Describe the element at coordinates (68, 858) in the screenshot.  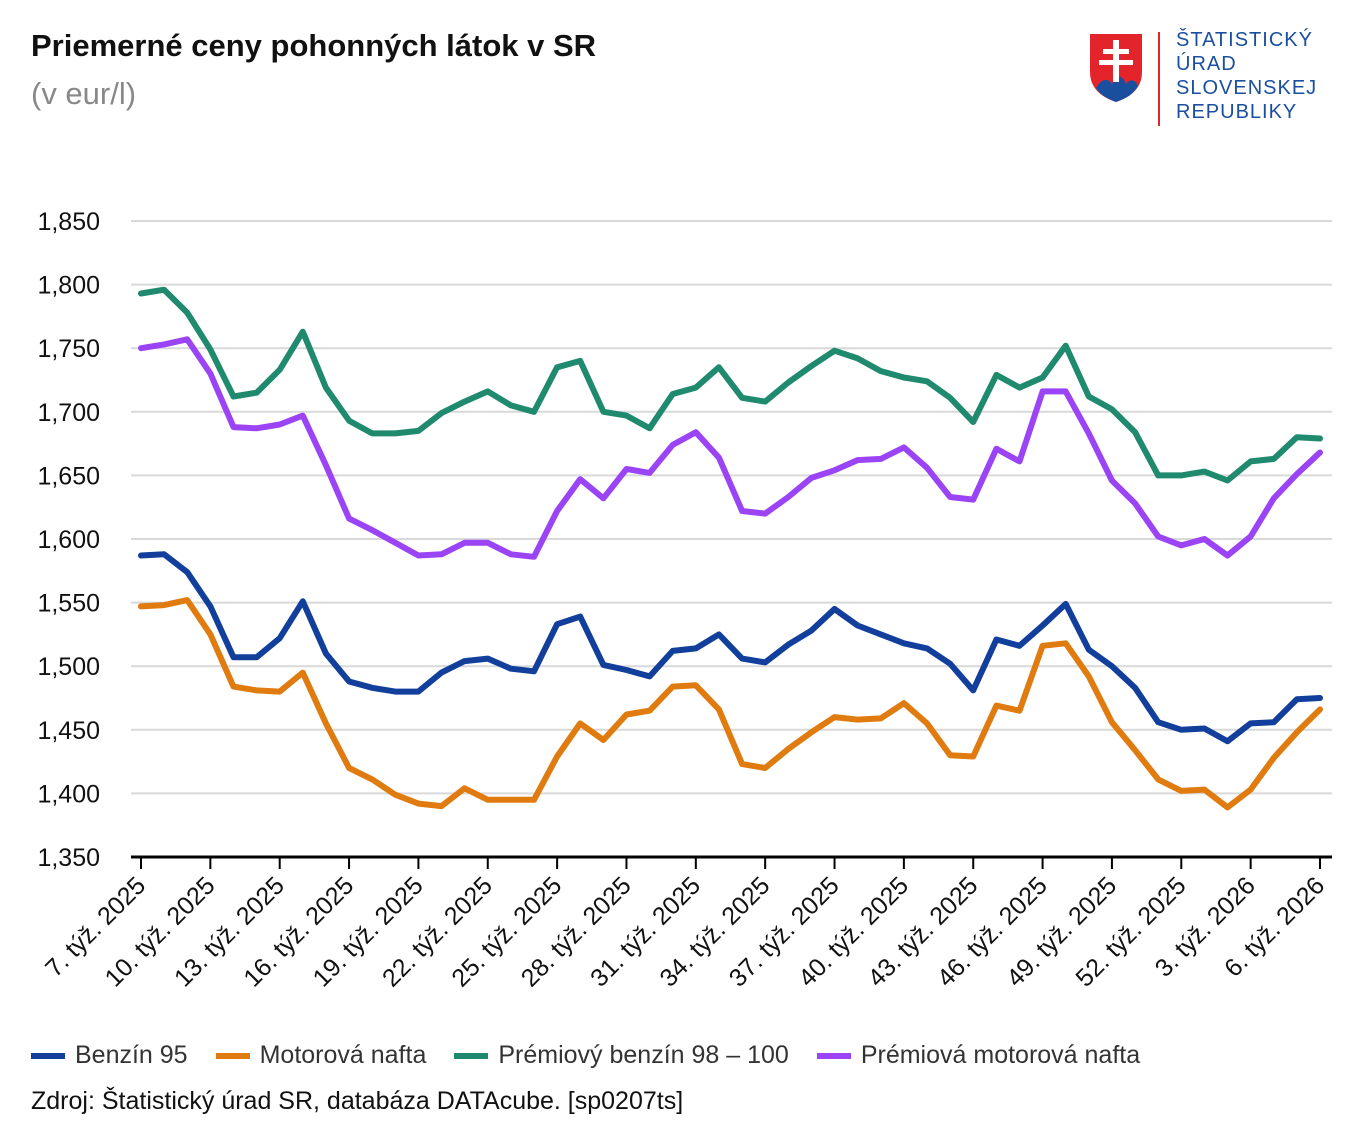
I see `y-tick-label: 1,350` at that location.